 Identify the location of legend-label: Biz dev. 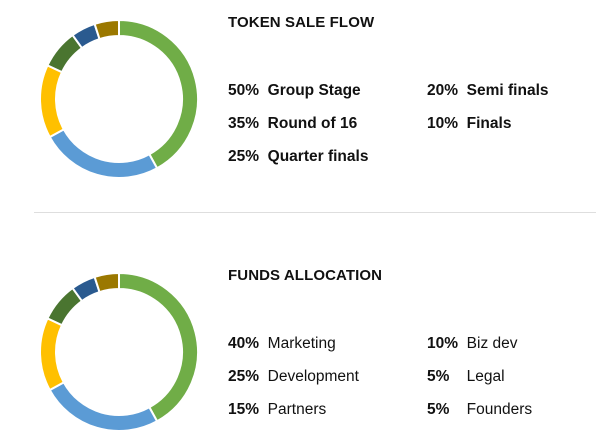
(492, 343).